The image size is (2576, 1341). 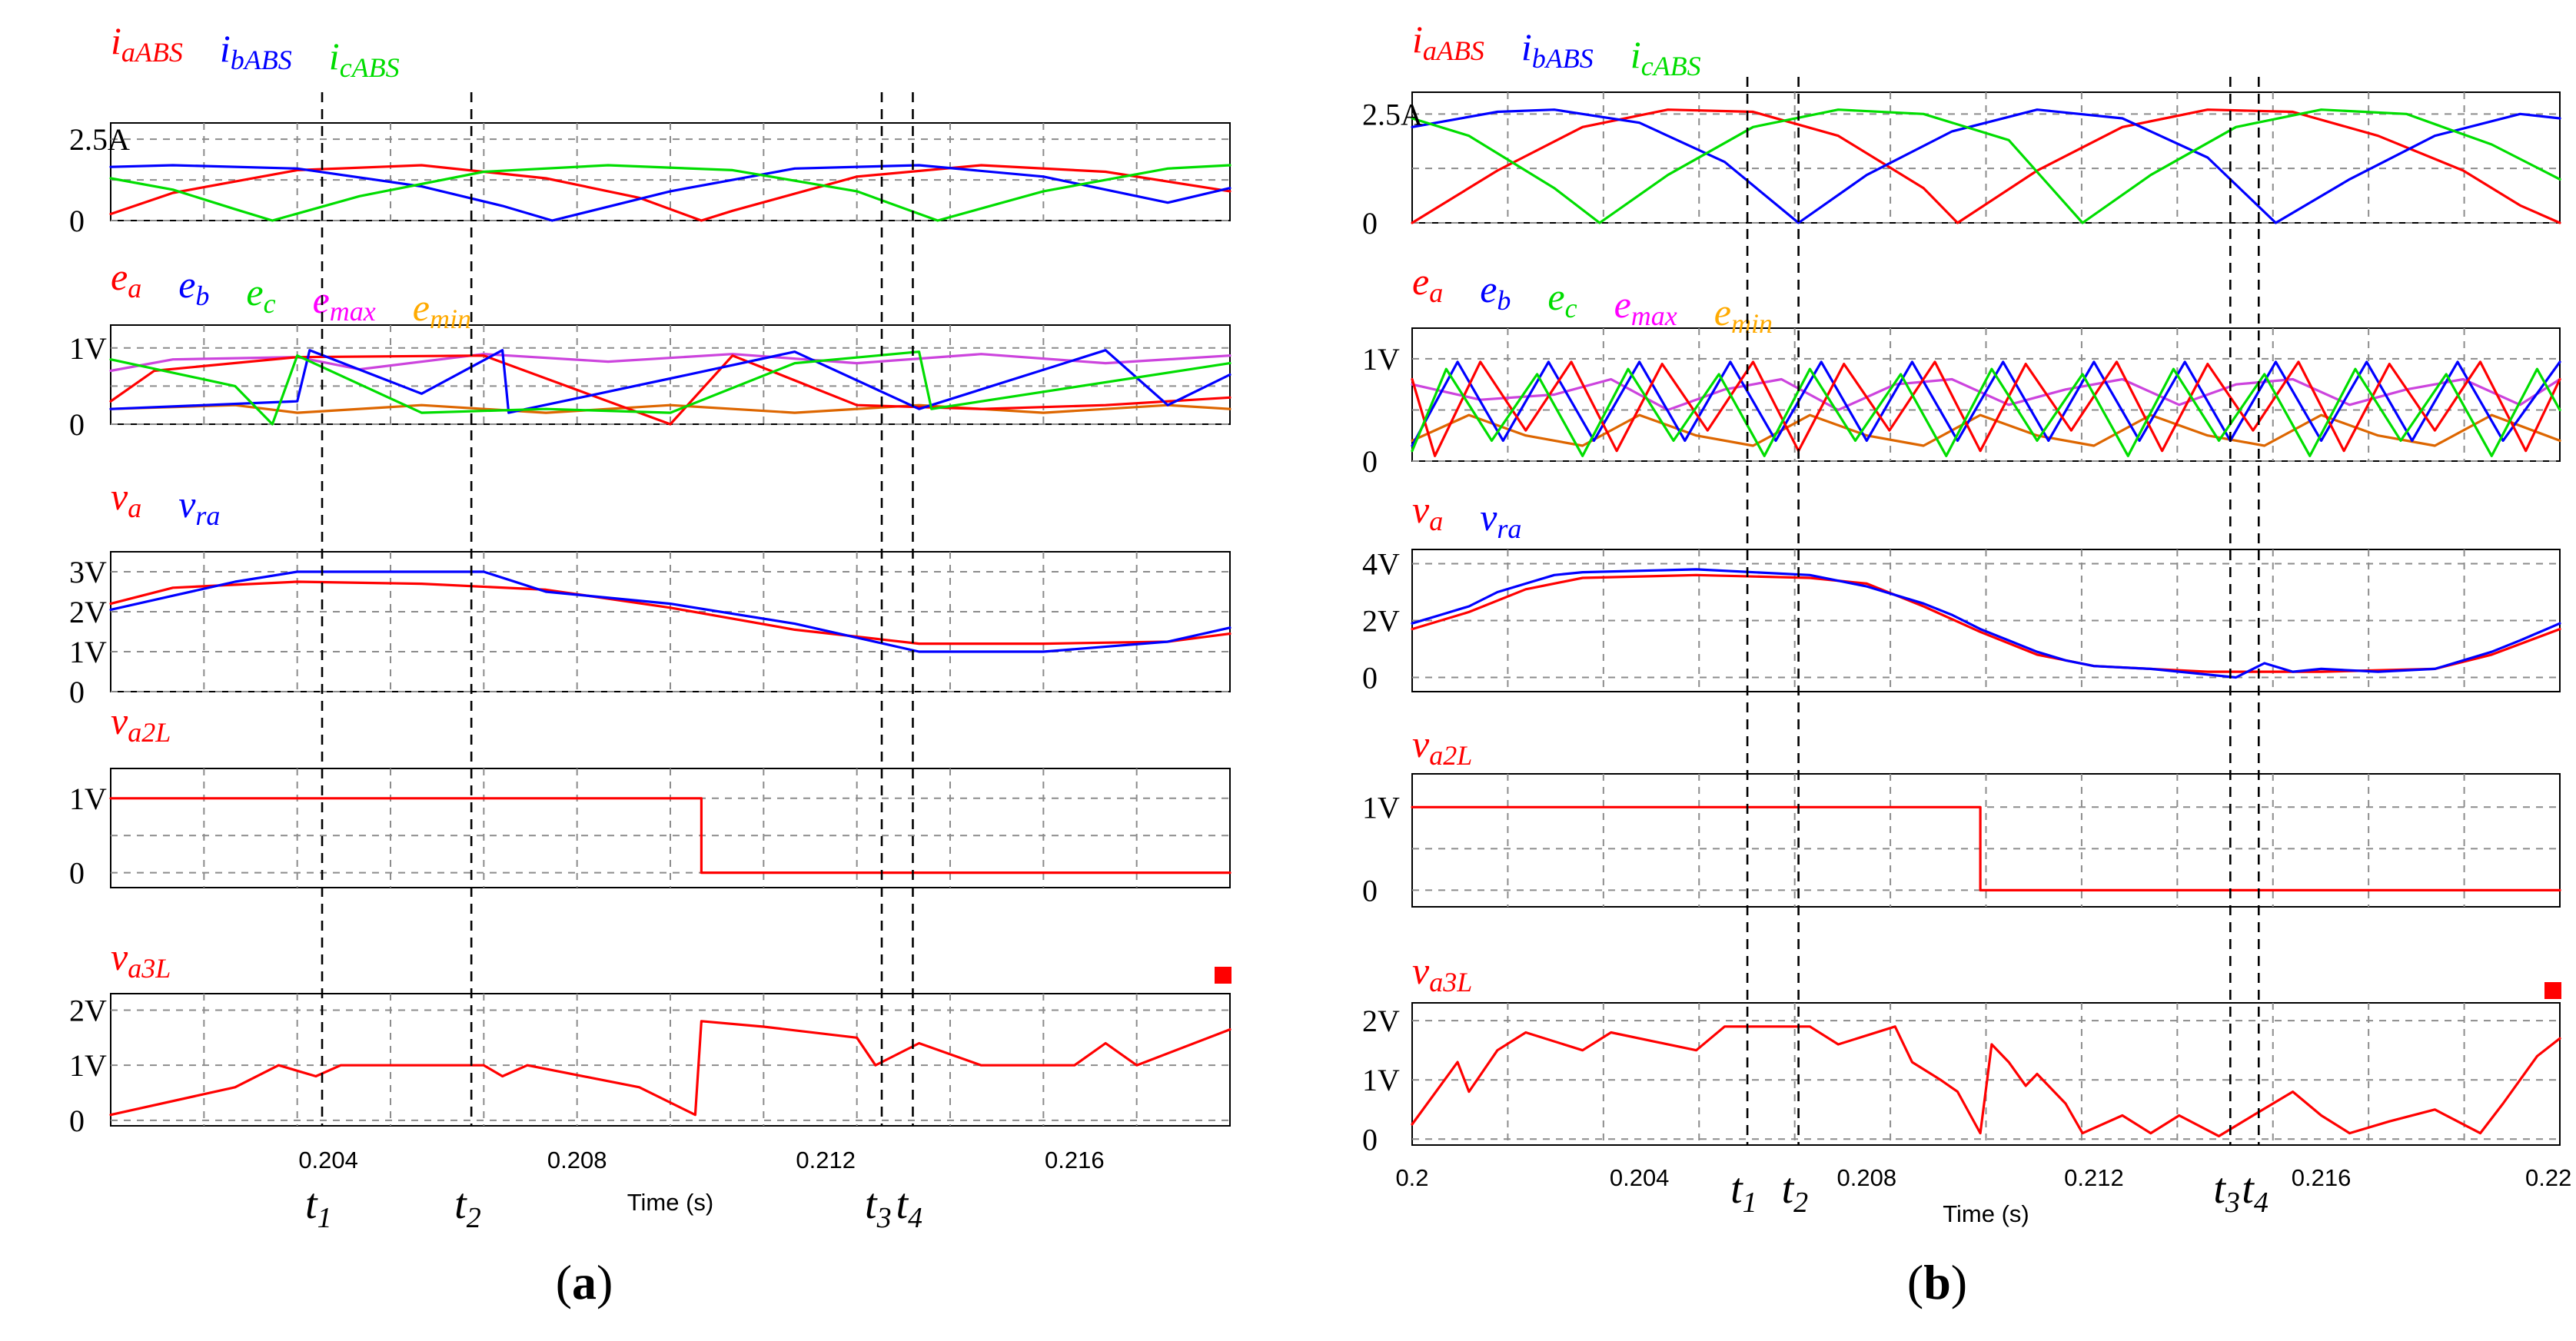 I want to click on time-marker-label: t2, so click(x=1795, y=1192).